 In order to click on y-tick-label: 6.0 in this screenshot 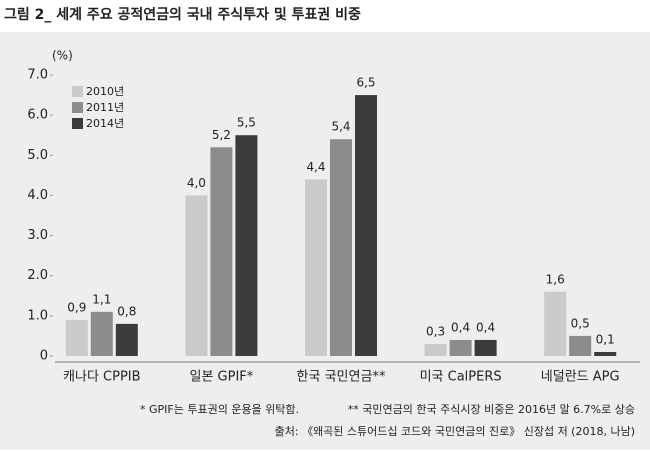, I will do `click(37, 115)`.